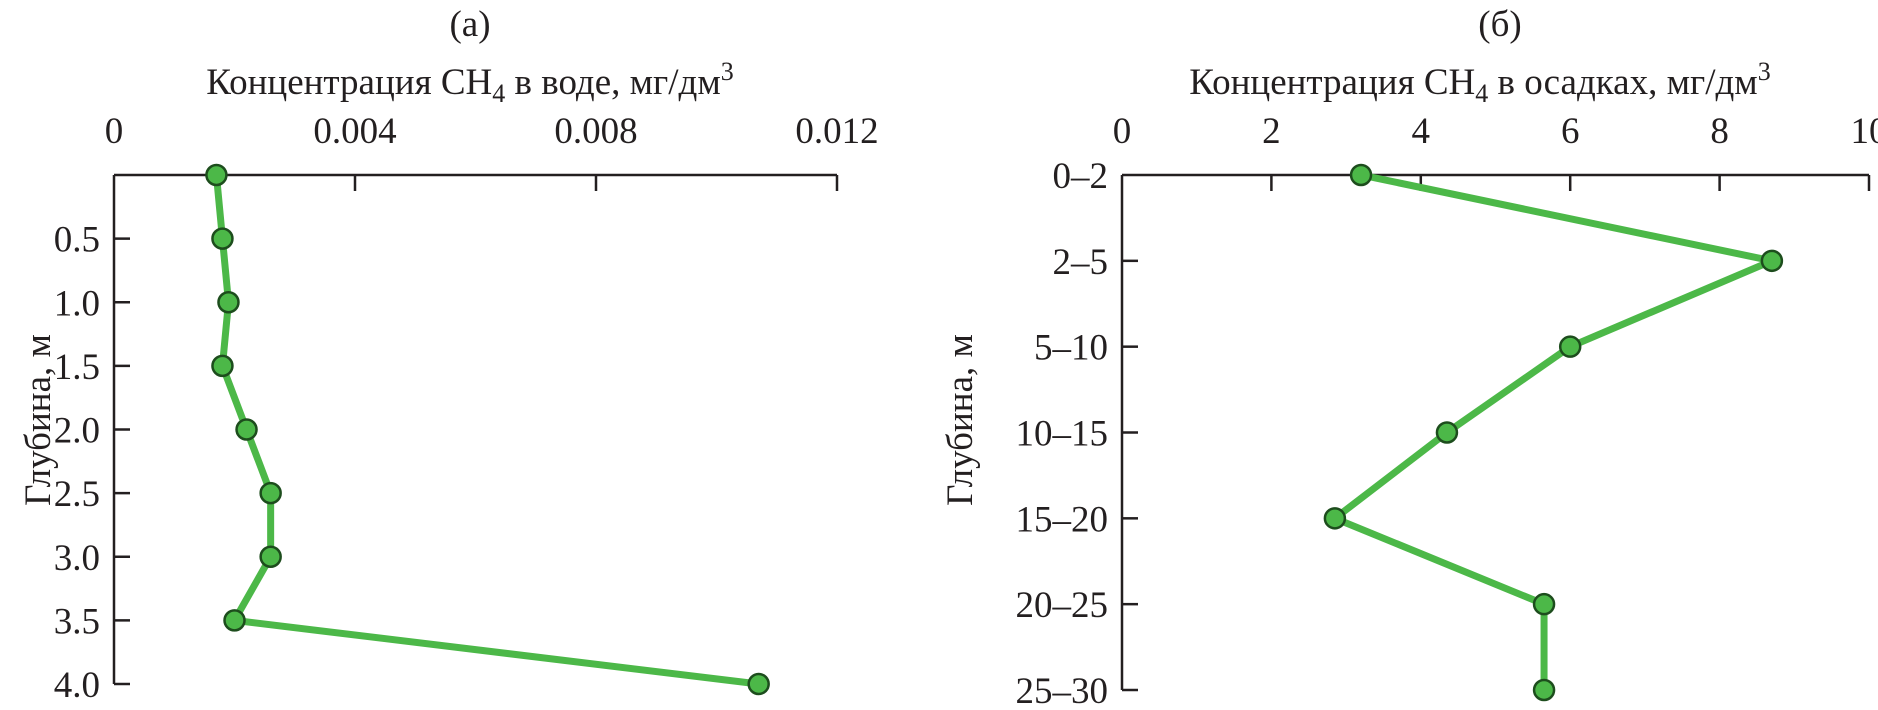 The width and height of the screenshot is (1878, 710). I want to click on y-tick-label: 3.5, so click(77, 621).